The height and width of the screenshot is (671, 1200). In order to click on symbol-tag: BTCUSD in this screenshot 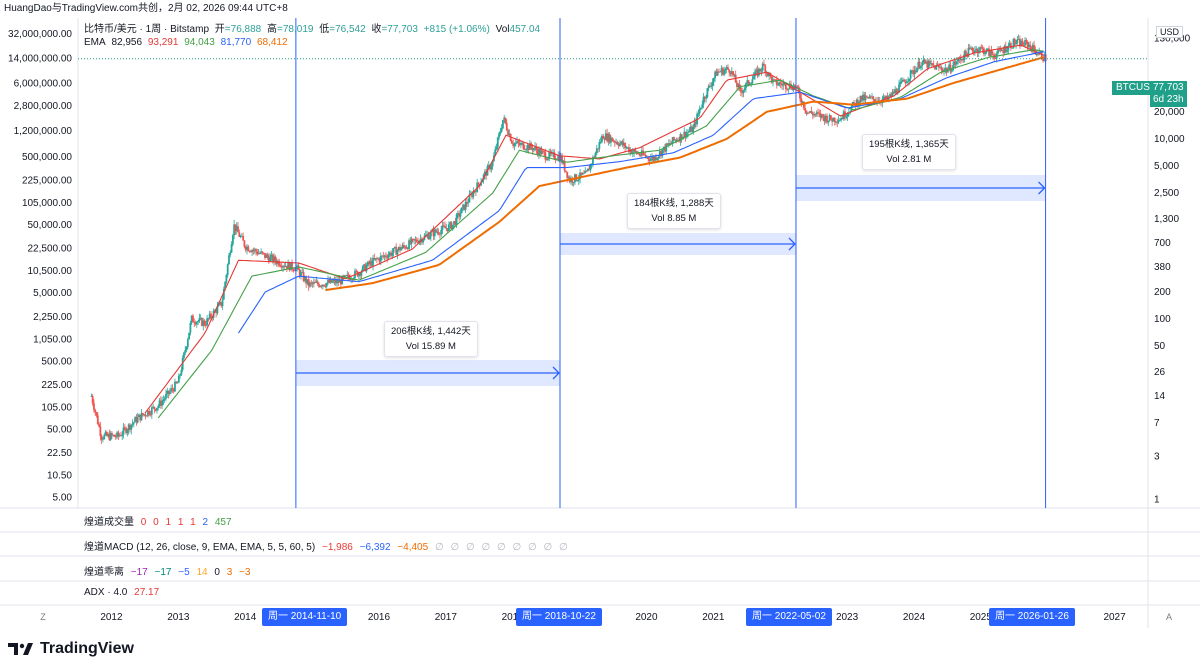, I will do `click(1137, 88)`.